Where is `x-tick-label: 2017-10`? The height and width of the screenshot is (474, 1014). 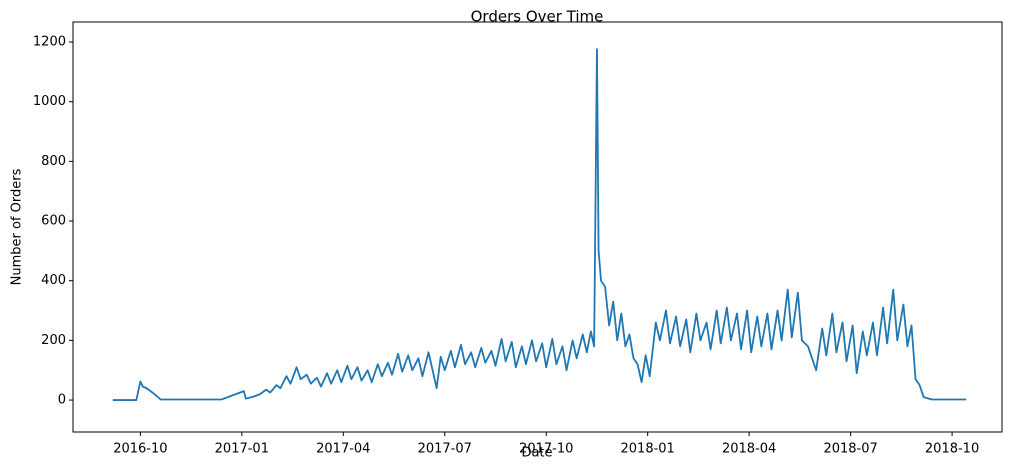 x-tick-label: 2017-10 is located at coordinates (546, 449).